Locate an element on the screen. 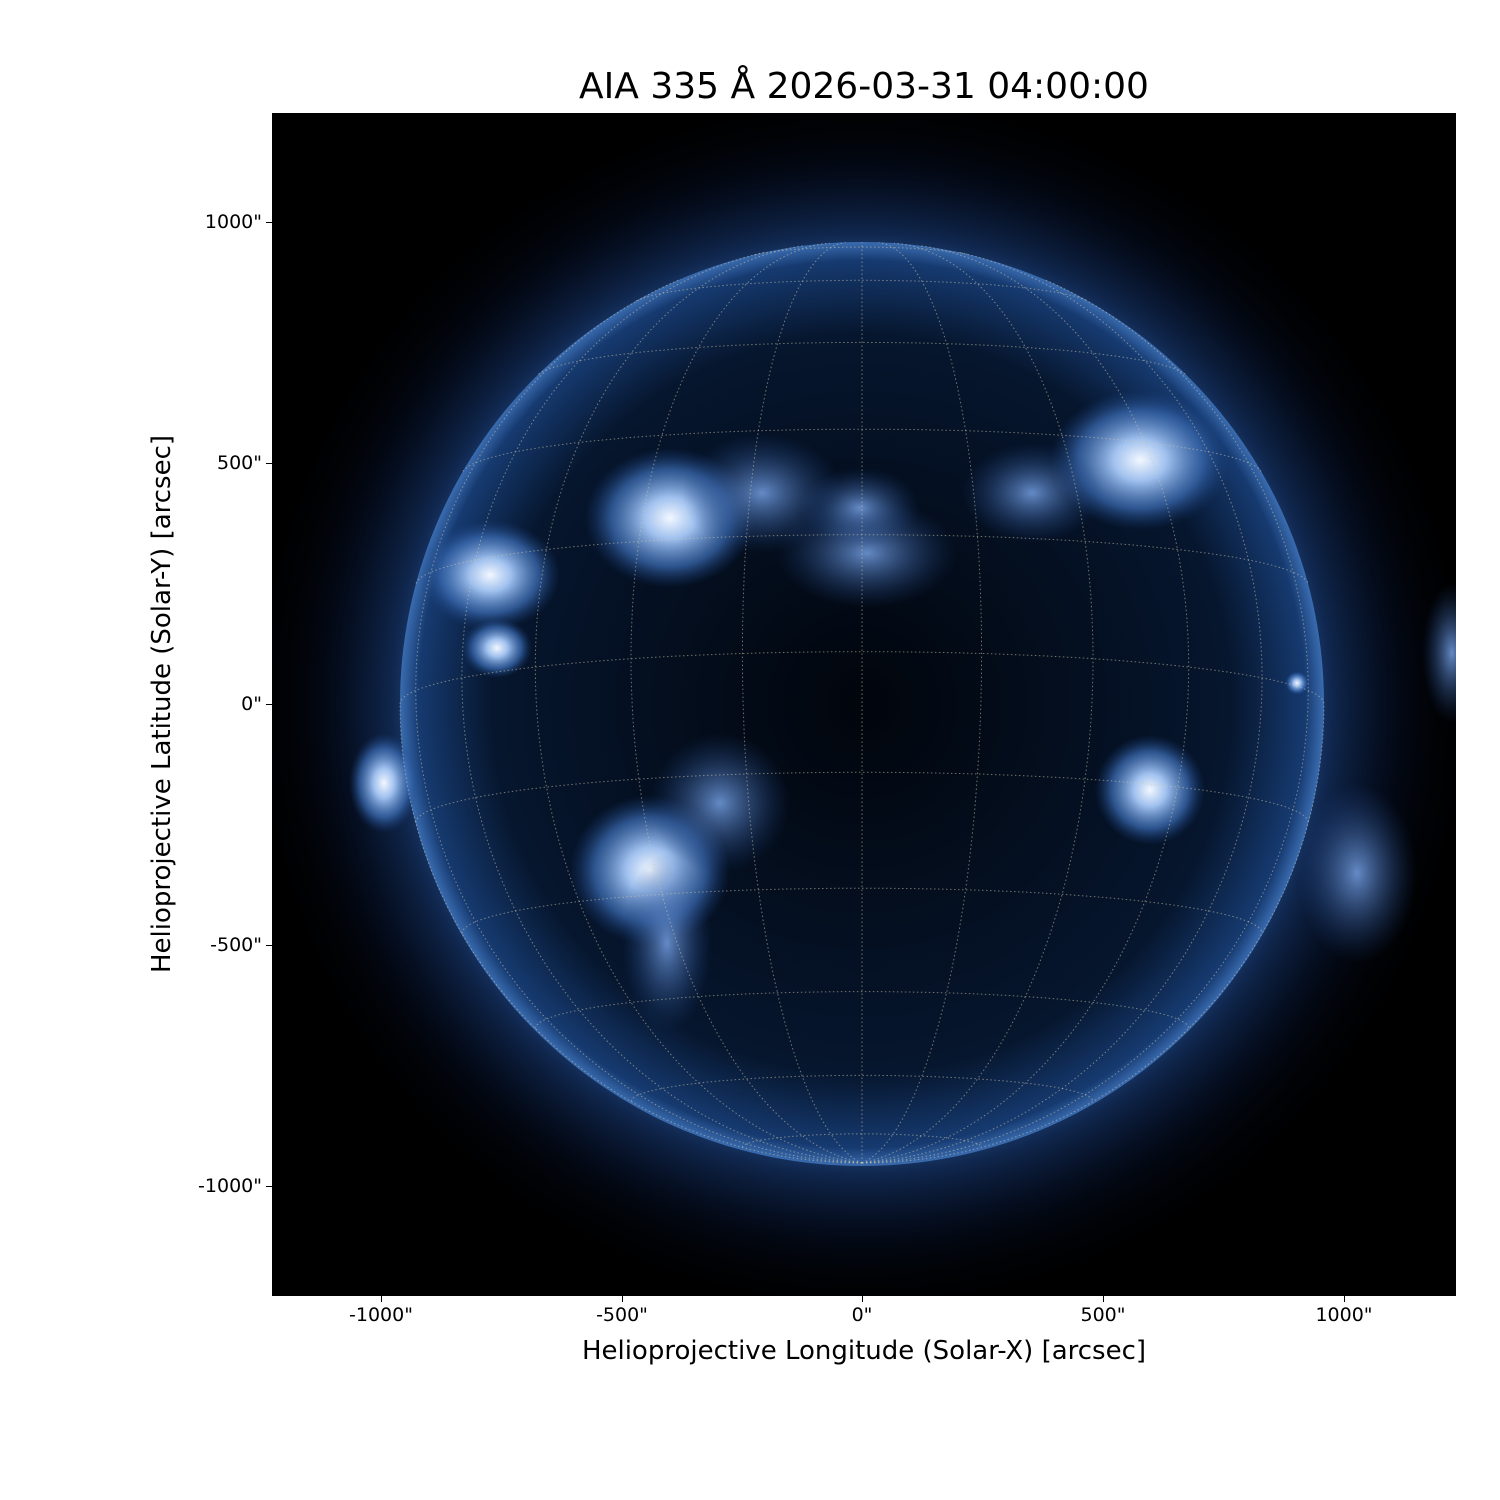  x-tick-label: 1000" is located at coordinates (1344, 1315).